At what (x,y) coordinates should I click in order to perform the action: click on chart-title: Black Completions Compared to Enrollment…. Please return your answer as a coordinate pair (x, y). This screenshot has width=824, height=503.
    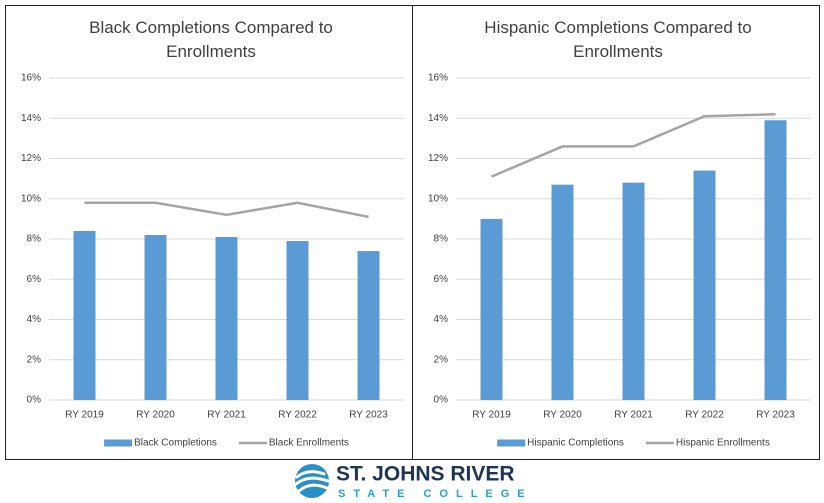
    Looking at the image, I should click on (211, 39).